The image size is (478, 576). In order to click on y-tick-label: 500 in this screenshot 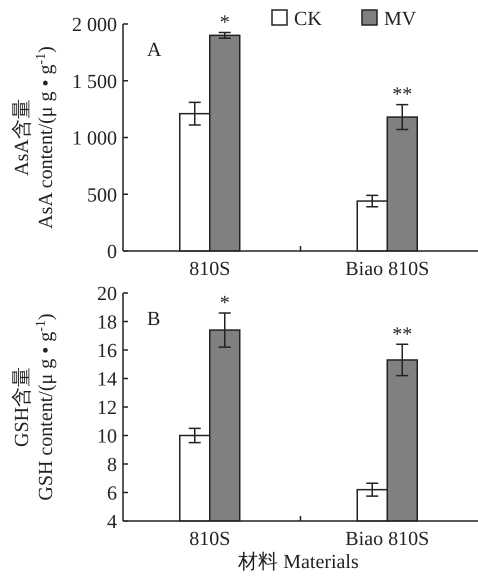, I will do `click(102, 195)`.